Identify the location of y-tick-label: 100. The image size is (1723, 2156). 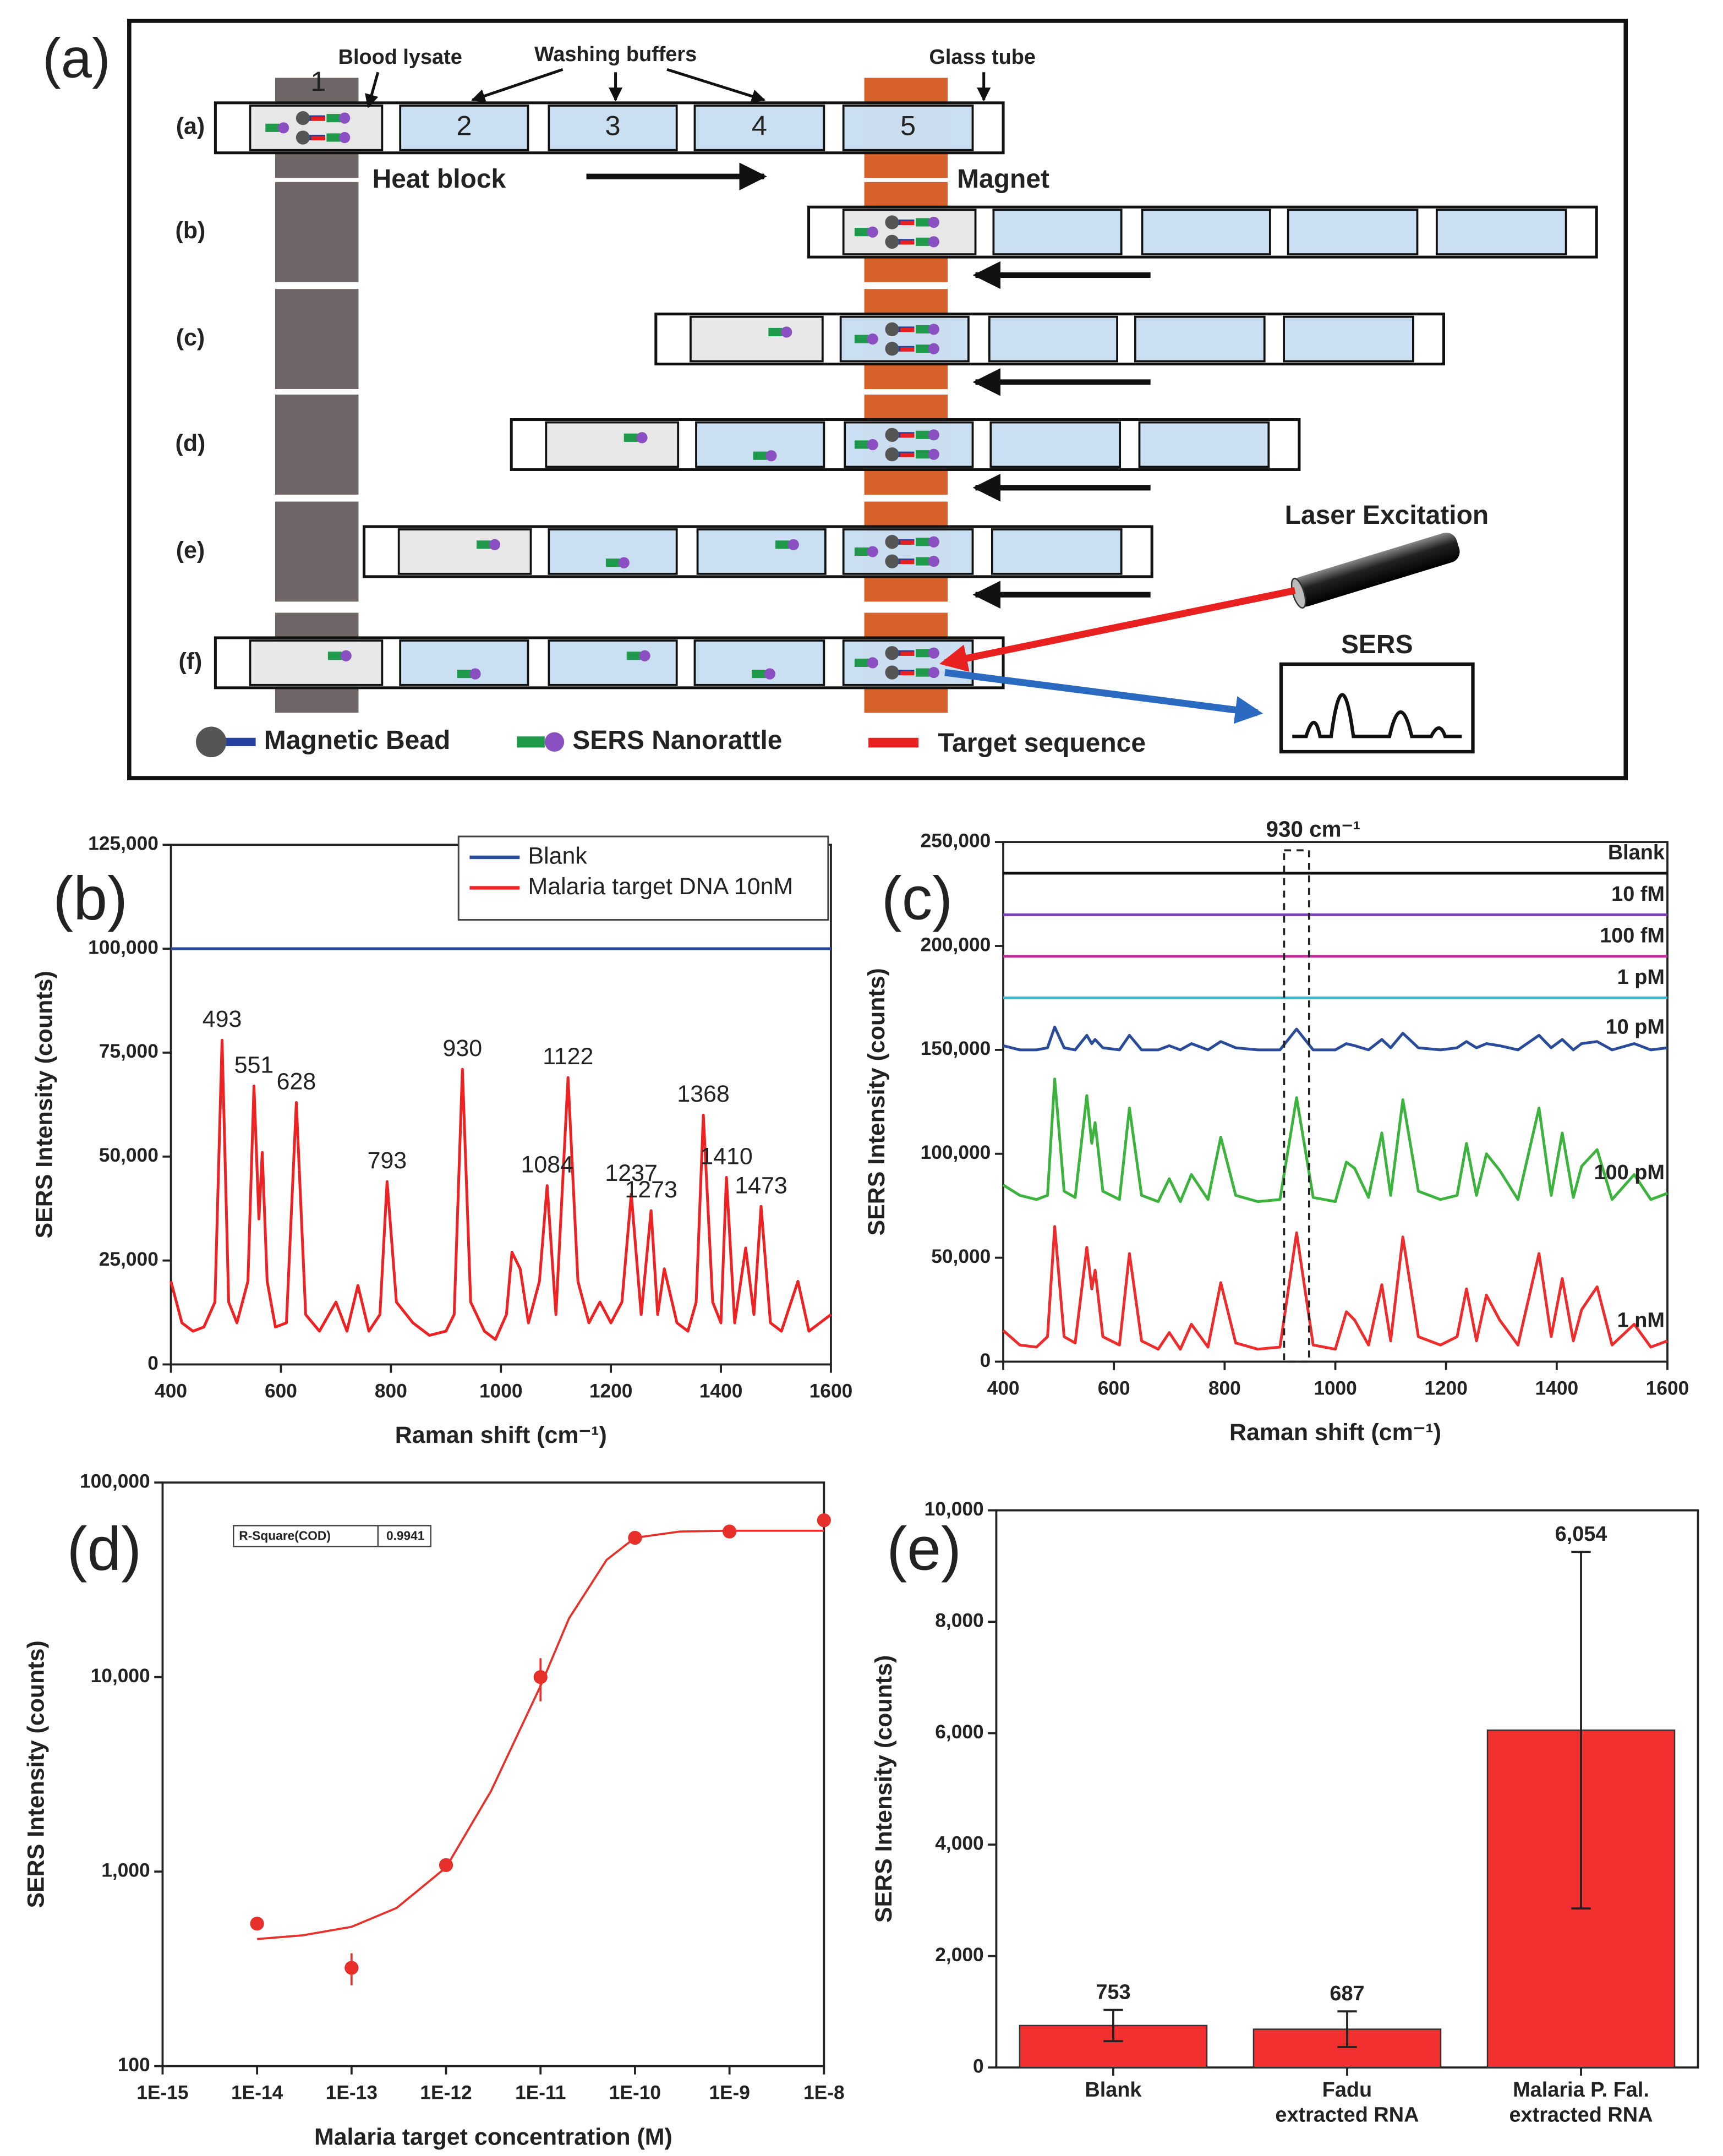
(134, 2065).